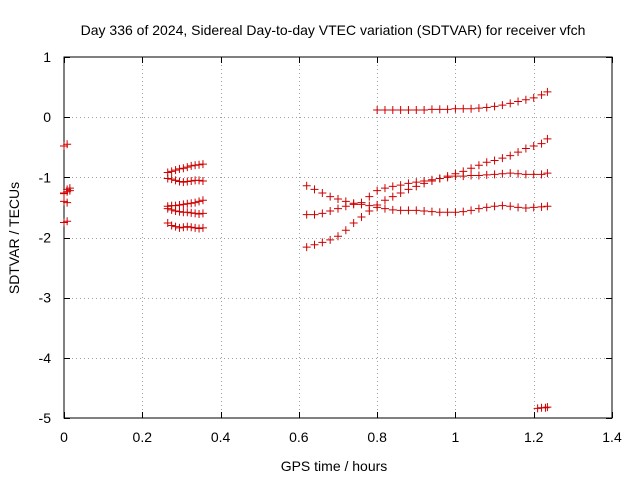 This screenshot has width=640, height=480. I want to click on x-tick-label: 0.4, so click(221, 437).